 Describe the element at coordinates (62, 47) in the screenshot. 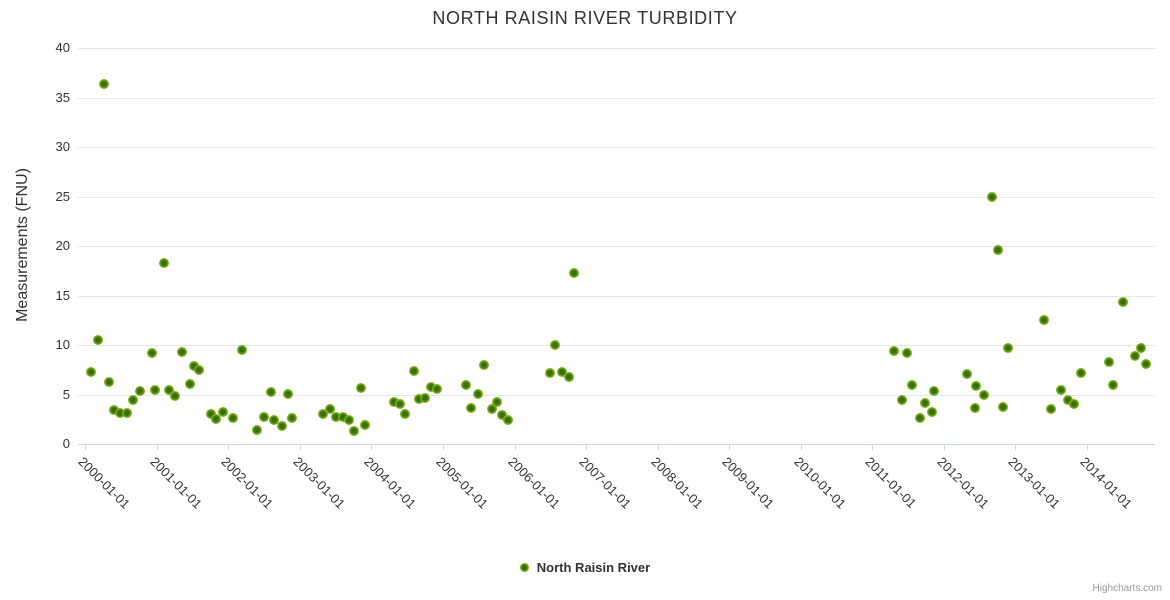

I see `y-axis-label: 40` at that location.